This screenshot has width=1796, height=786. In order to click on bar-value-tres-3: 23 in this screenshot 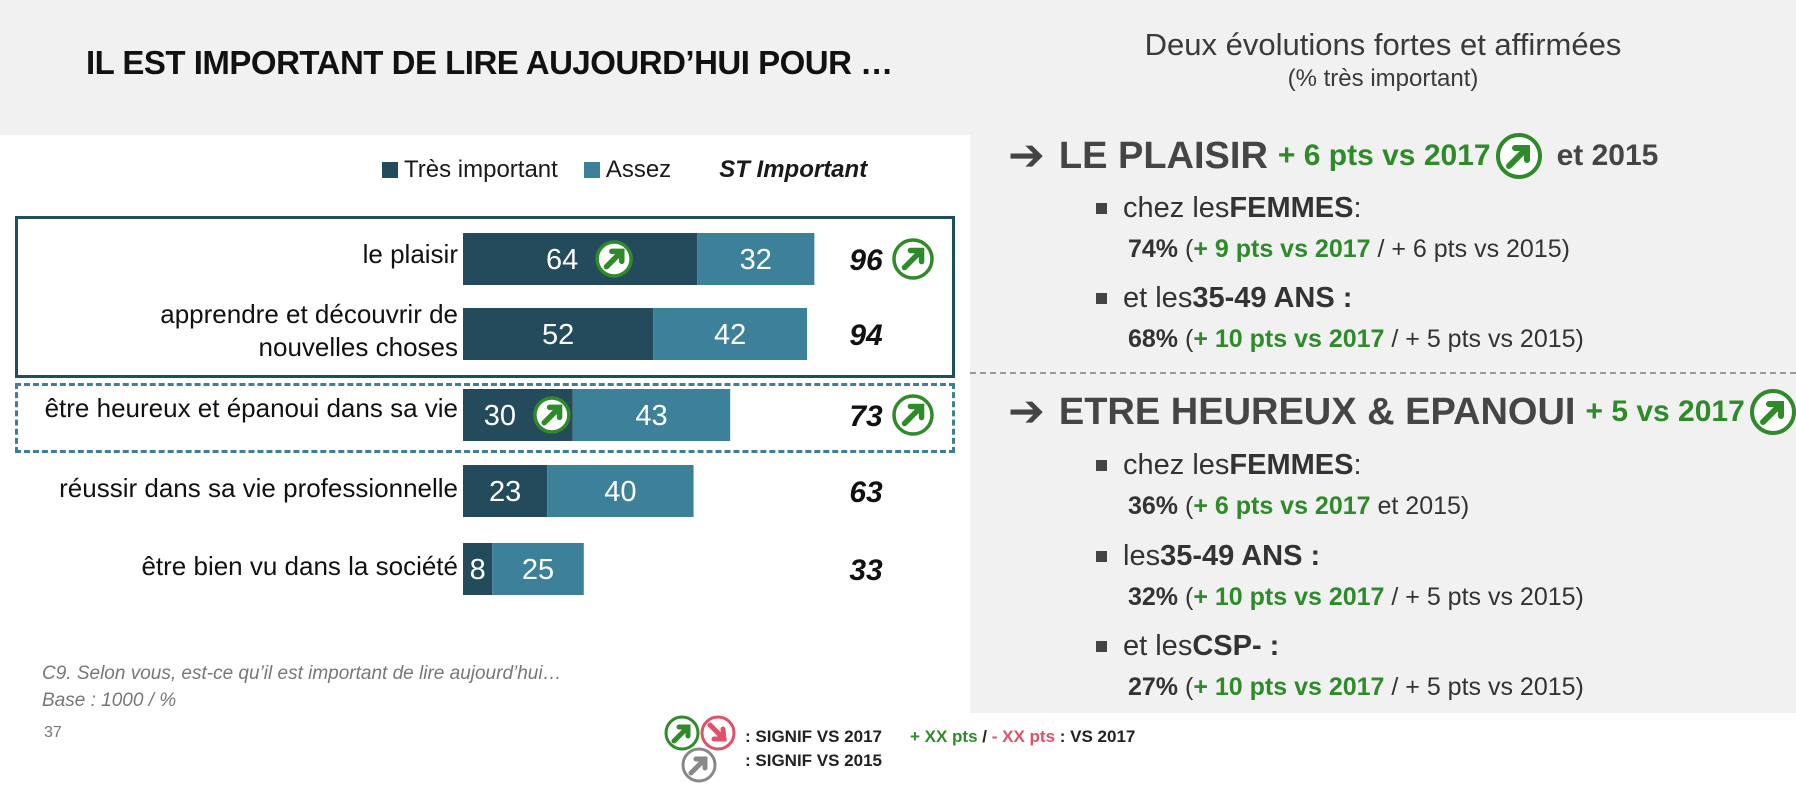, I will do `click(505, 492)`.